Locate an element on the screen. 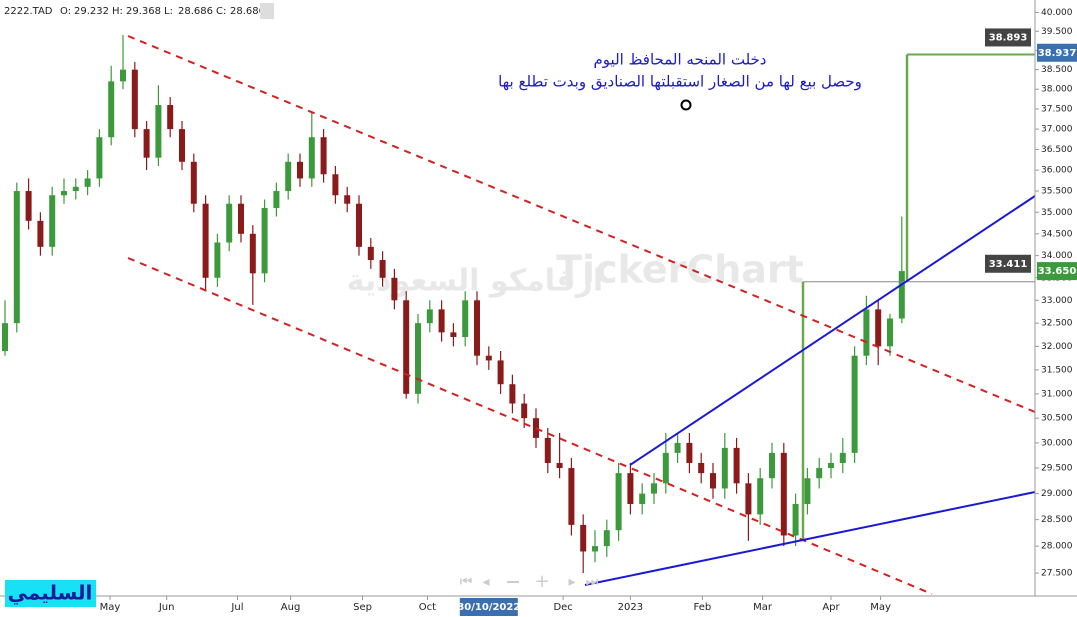 The height and width of the screenshot is (617, 1077). y-tick-label: 34.500 is located at coordinates (1057, 234).